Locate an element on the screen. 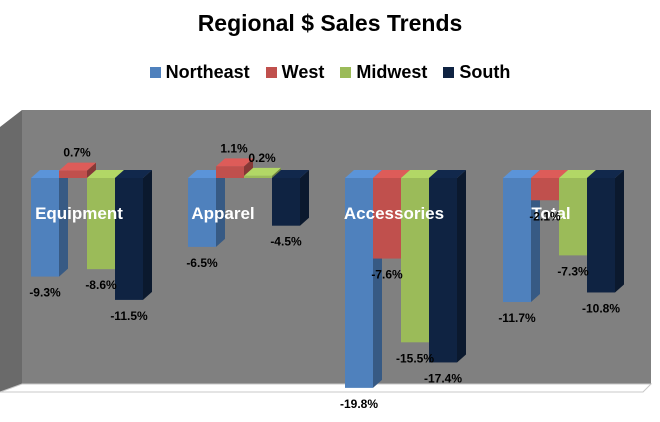 The image size is (660, 422). bar-accessories-south is located at coordinates (443, 270).